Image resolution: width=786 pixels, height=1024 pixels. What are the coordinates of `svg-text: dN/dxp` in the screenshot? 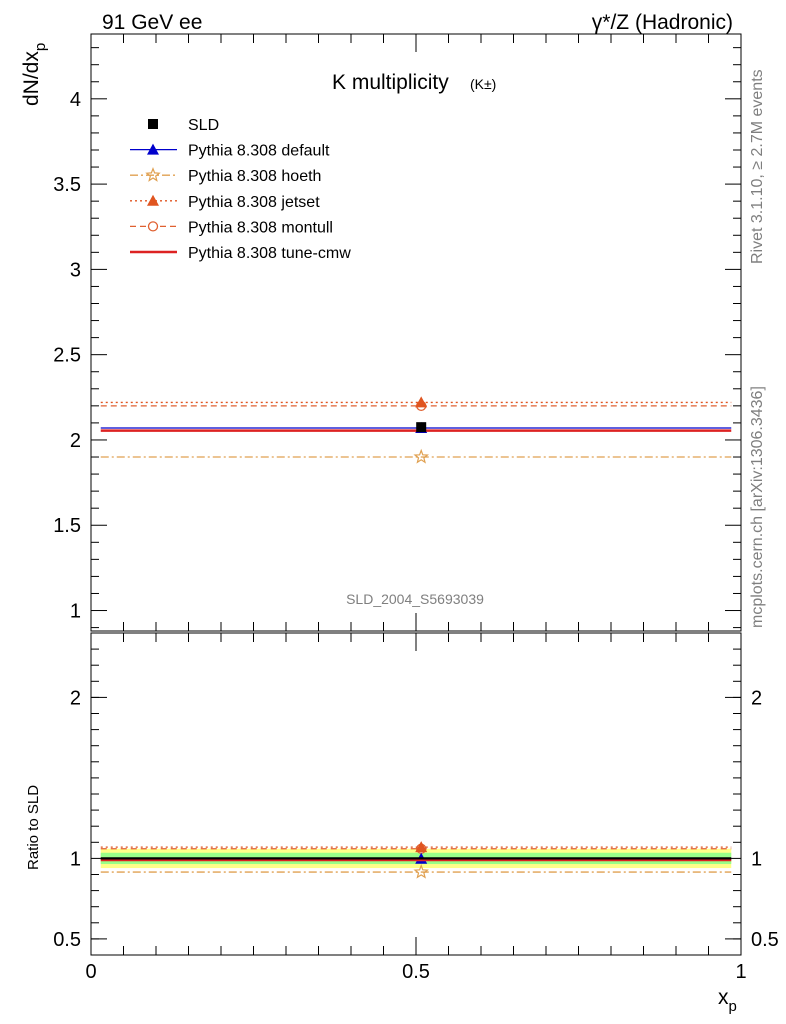 It's located at (34, 74).